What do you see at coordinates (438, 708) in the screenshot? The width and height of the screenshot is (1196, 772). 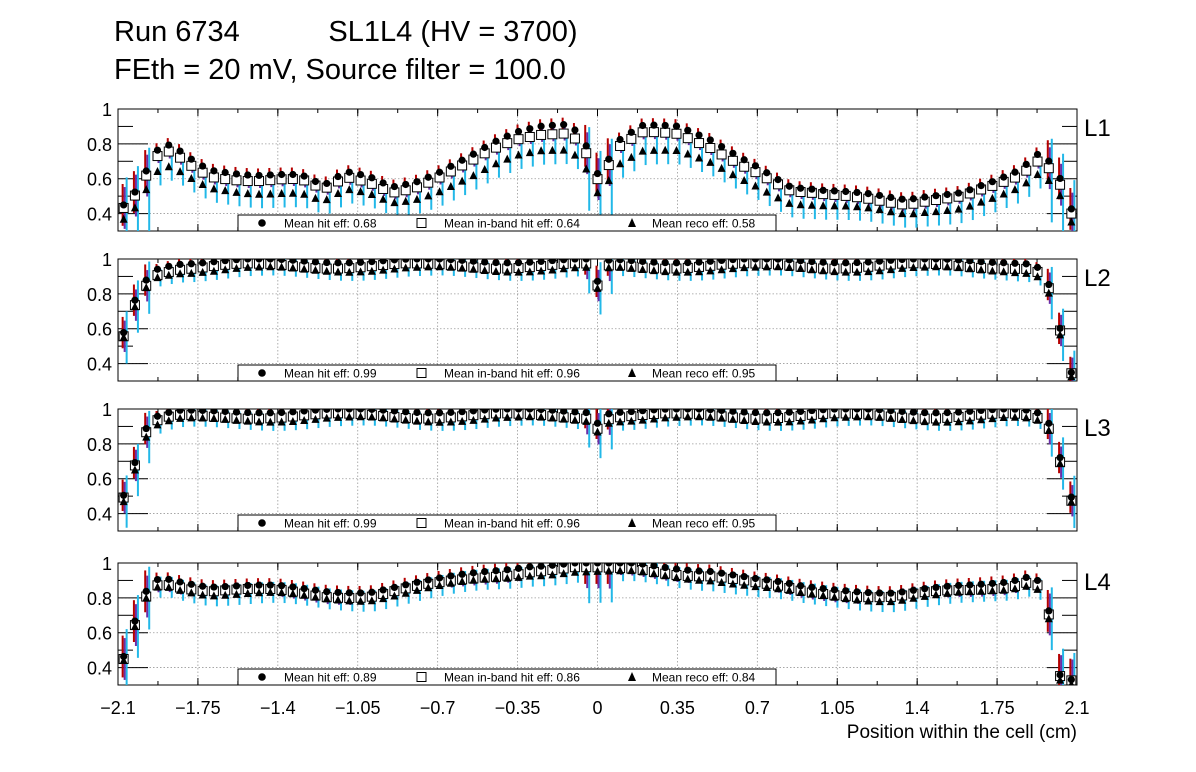 I see `x-tick-label: −0.7` at bounding box center [438, 708].